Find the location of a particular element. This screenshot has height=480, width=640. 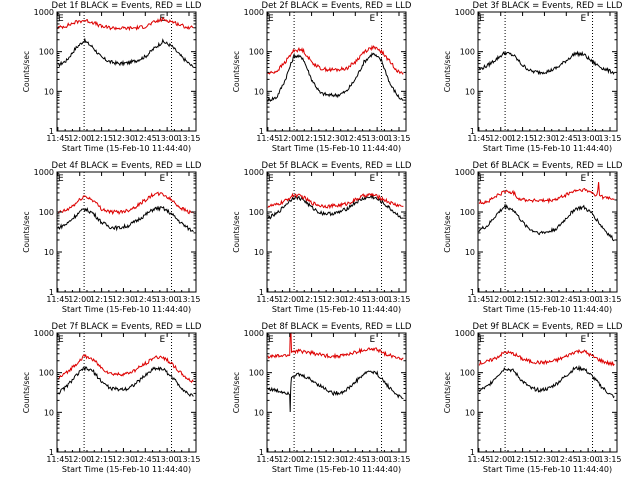

panel-title: Det 8f BLACK = Events, RED = LLD is located at coordinates (337, 327).